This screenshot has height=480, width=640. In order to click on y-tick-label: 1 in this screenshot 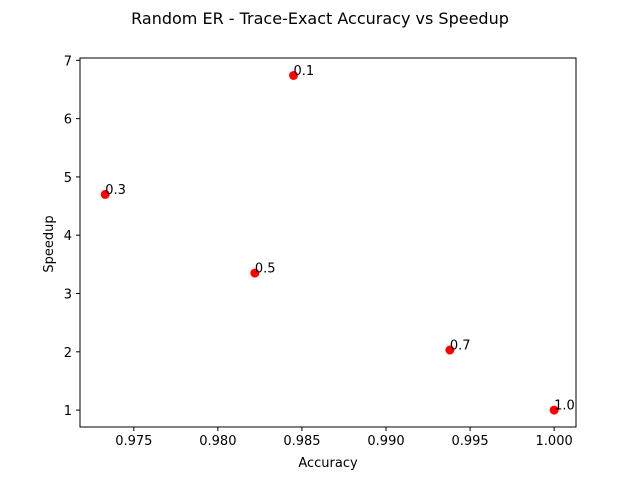, I will do `click(68, 411)`.